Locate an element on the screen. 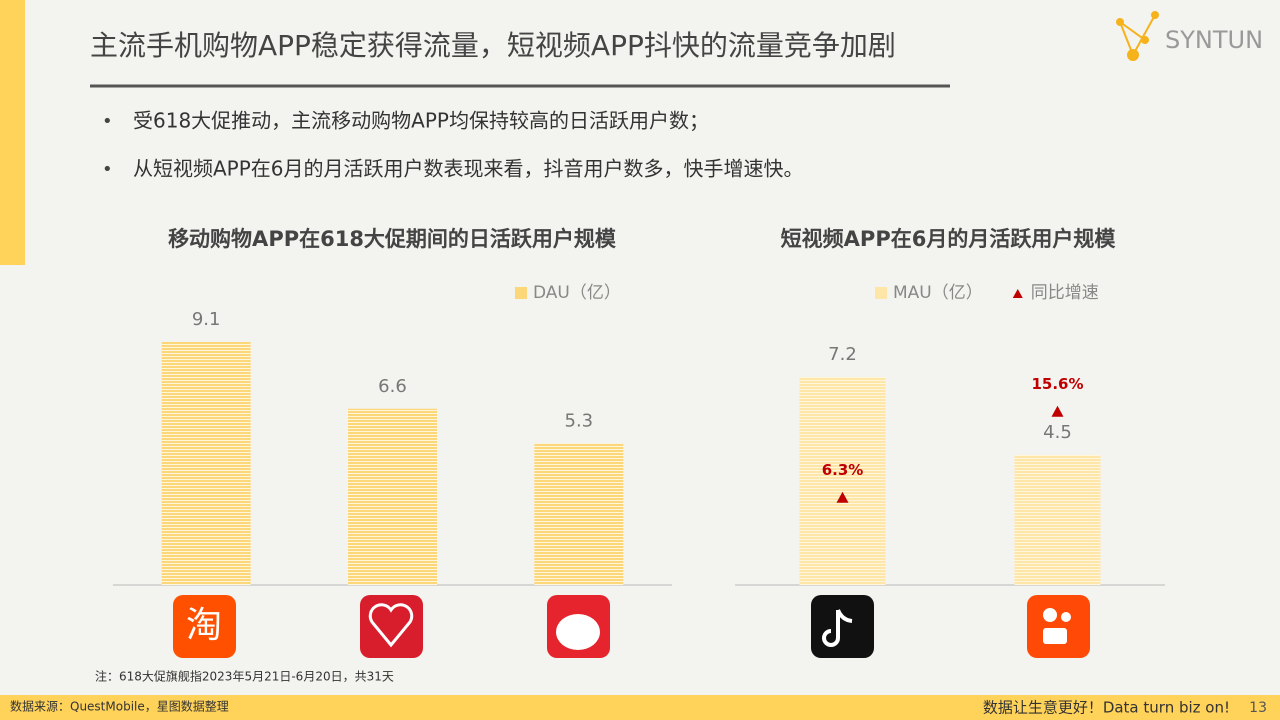 The height and width of the screenshot is (720, 1280). bullet: 受618大促推动，主流移动购物APP均保持较高的日活跃用户数； is located at coordinates (421, 121).